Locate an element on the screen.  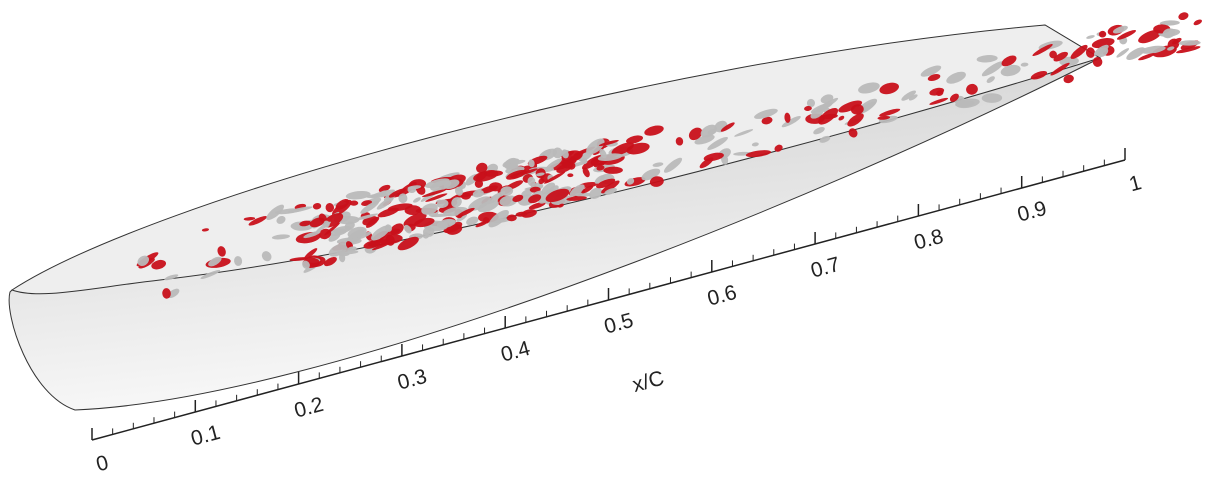
tick-label: 0.6 is located at coordinates (722, 296).